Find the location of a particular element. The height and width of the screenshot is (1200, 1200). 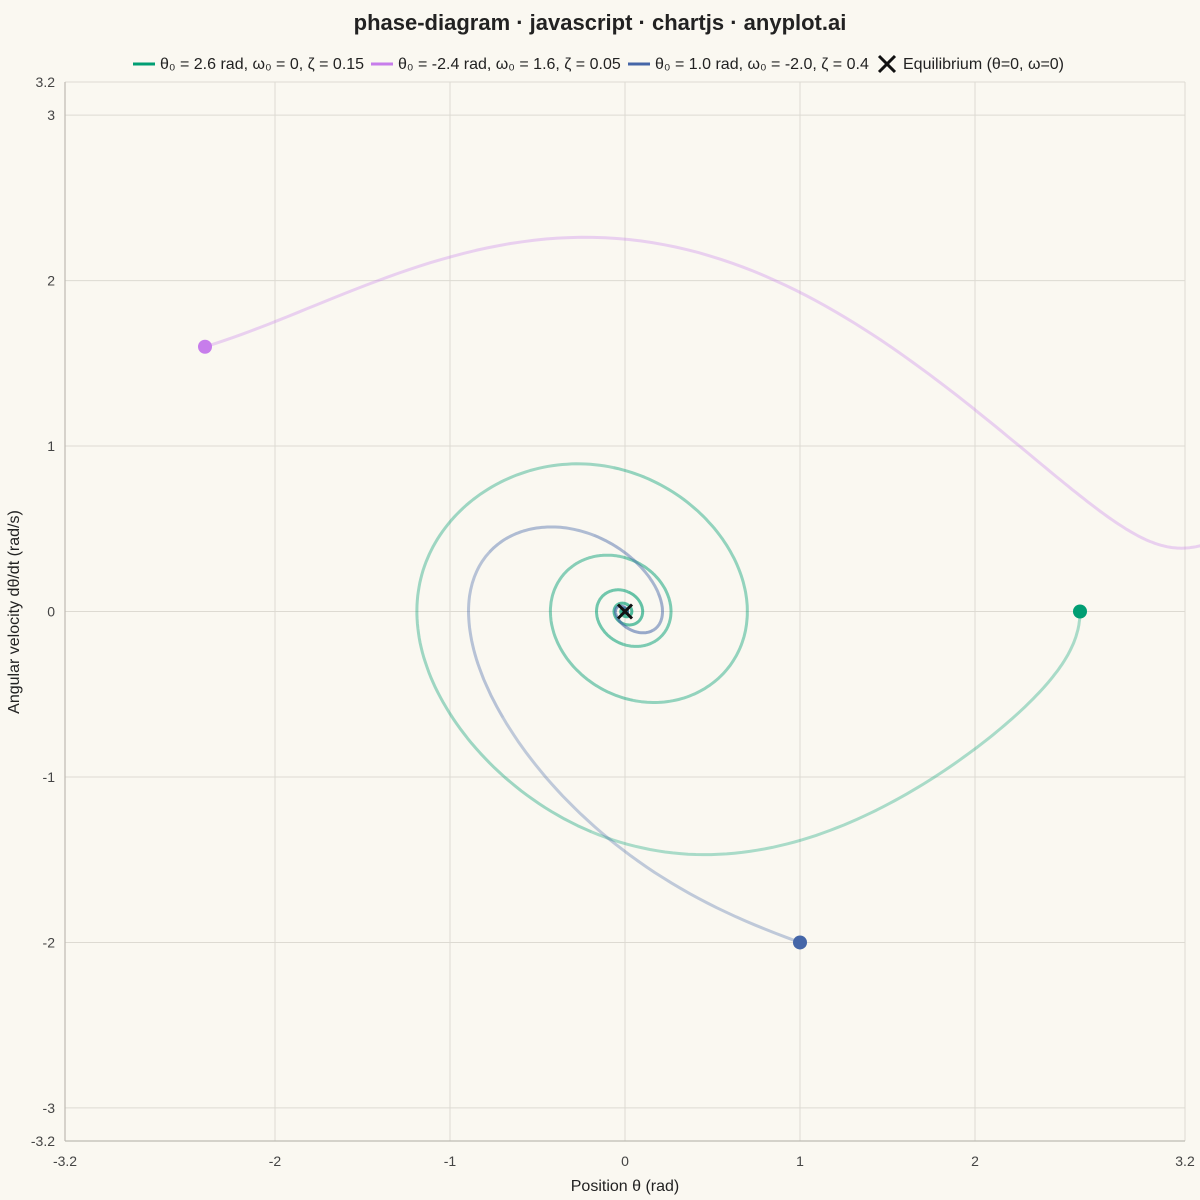

equilibrium-x-icon is located at coordinates (887, 64).